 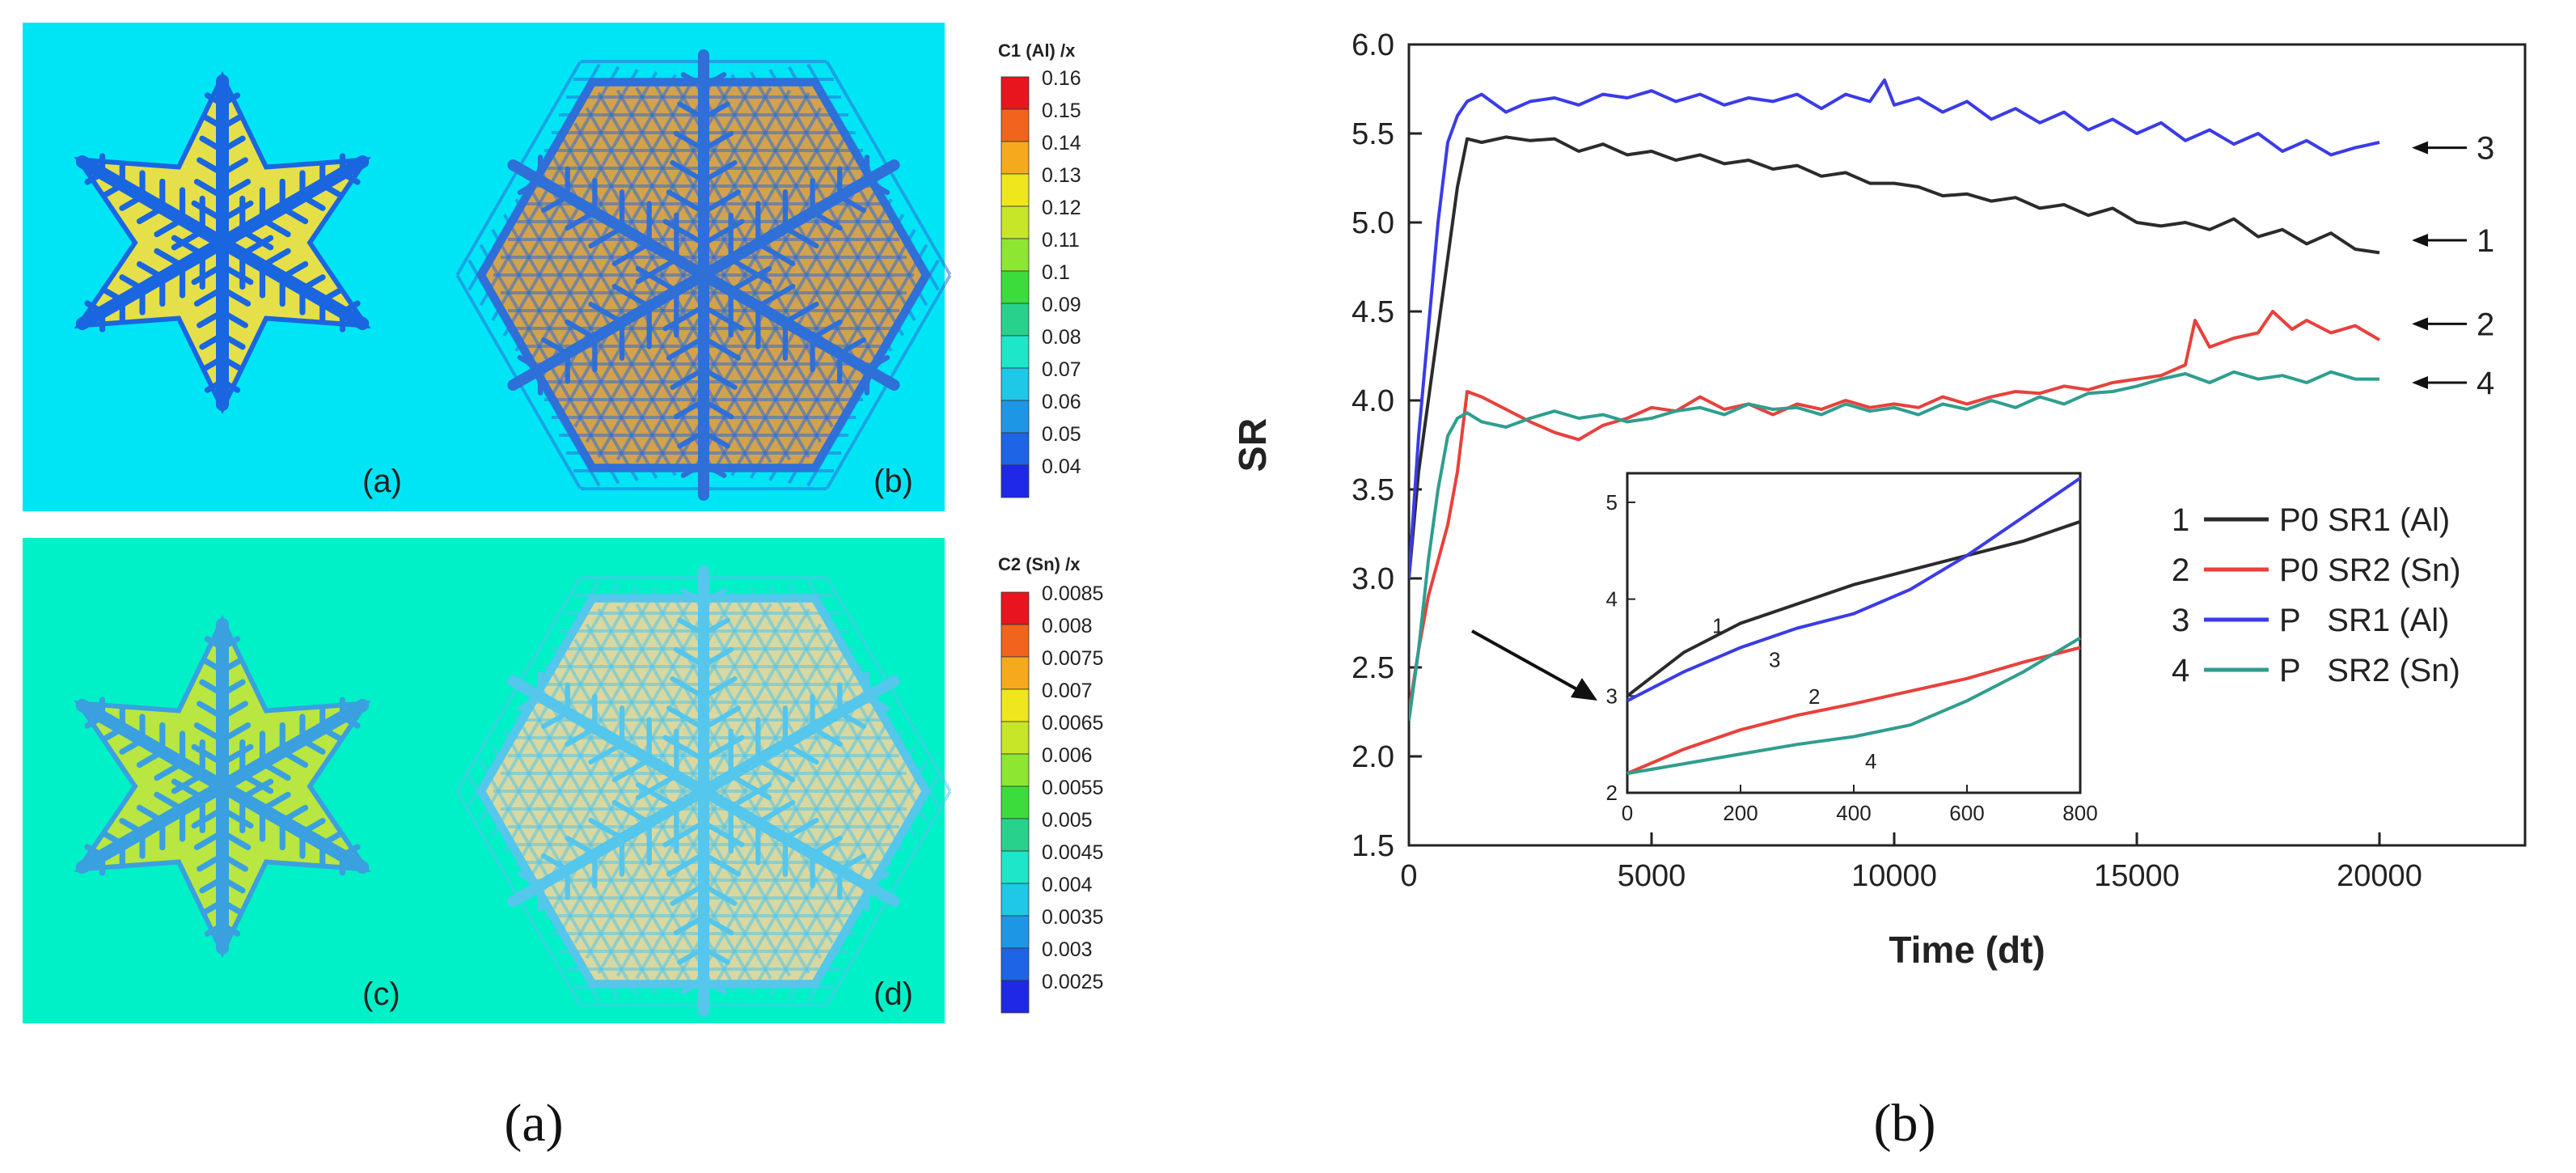 I want to click on colorbar-label: 0.005, so click(x=1067, y=820).